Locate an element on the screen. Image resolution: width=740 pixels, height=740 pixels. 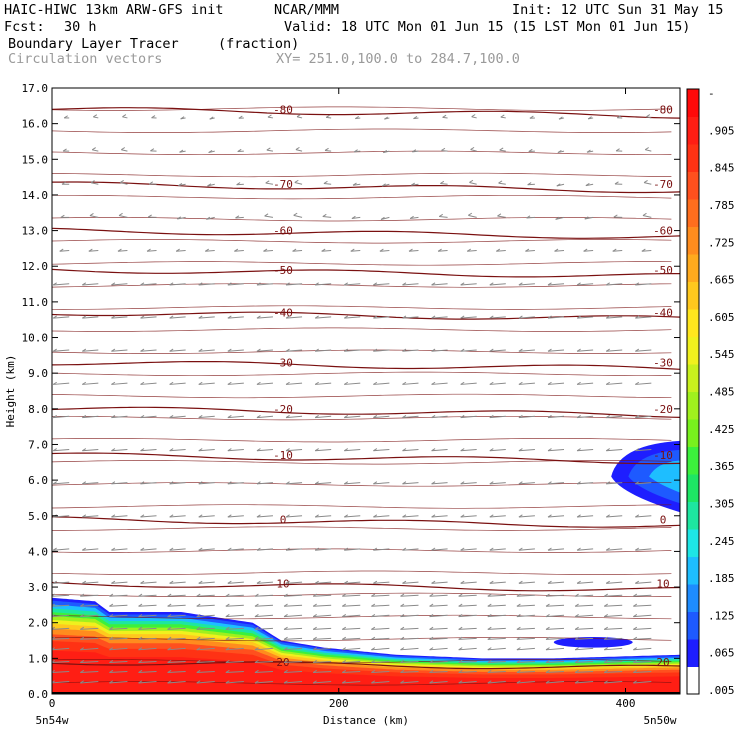
x-end-label-right: 5n50w is located at coordinates (659, 720).